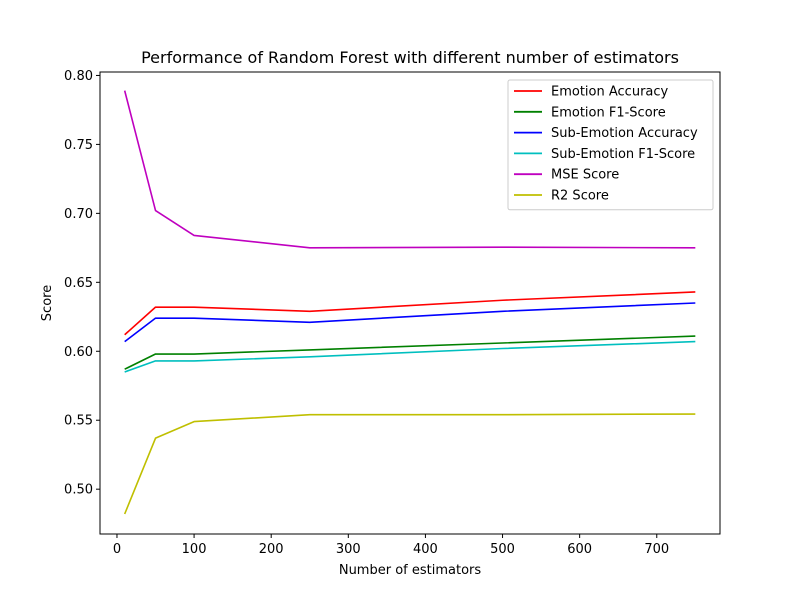 The height and width of the screenshot is (600, 800). I want to click on y-axis-label: Score, so click(47, 303).